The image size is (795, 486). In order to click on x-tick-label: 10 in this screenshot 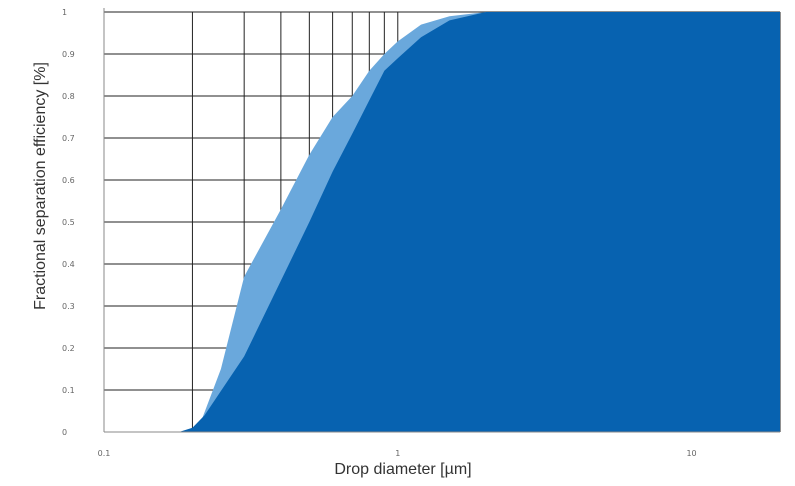, I will do `click(691, 453)`.